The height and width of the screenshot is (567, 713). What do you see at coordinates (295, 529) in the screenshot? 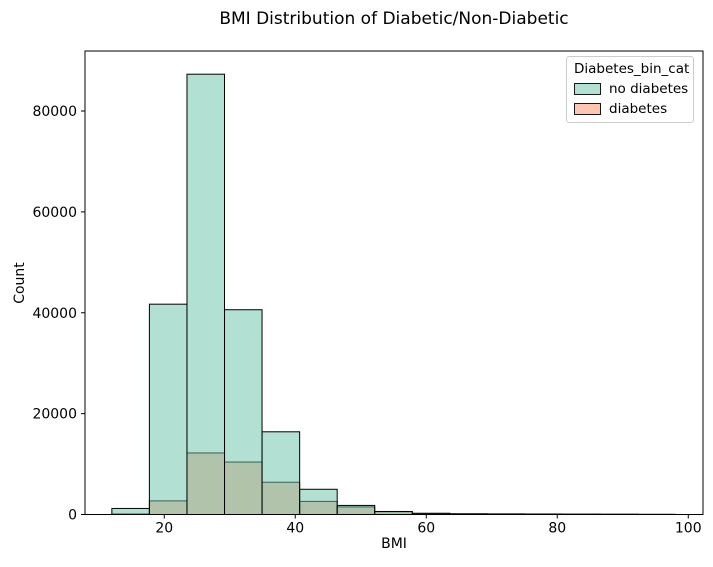
I see `x-tick-label: 40` at bounding box center [295, 529].